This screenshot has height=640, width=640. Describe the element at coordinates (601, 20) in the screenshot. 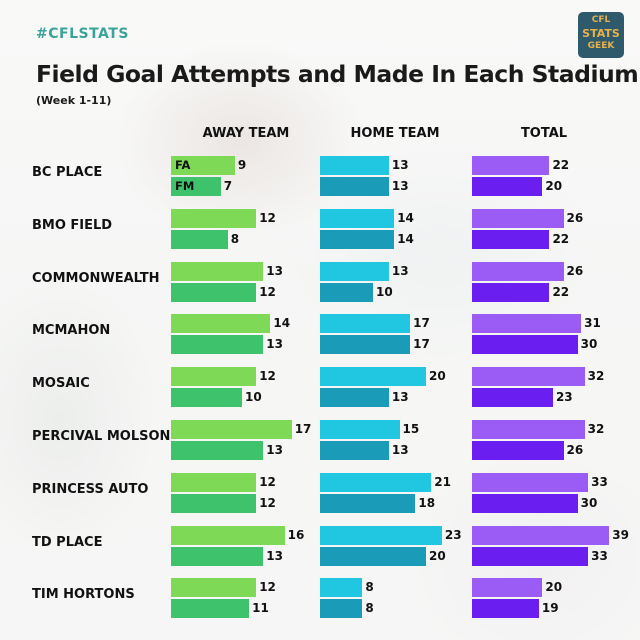

I see `logo-text-line-1: CFL` at that location.